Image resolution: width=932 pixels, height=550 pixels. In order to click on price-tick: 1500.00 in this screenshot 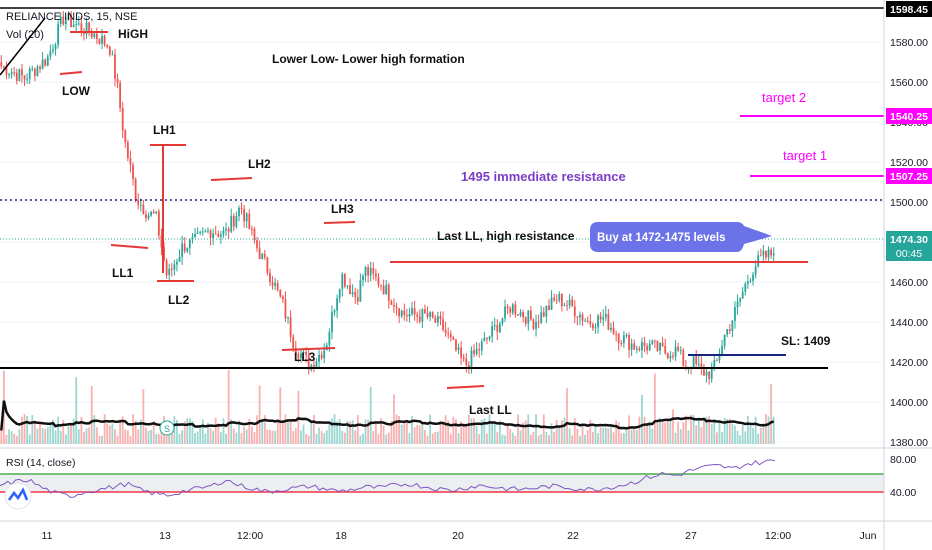, I will do `click(909, 203)`.